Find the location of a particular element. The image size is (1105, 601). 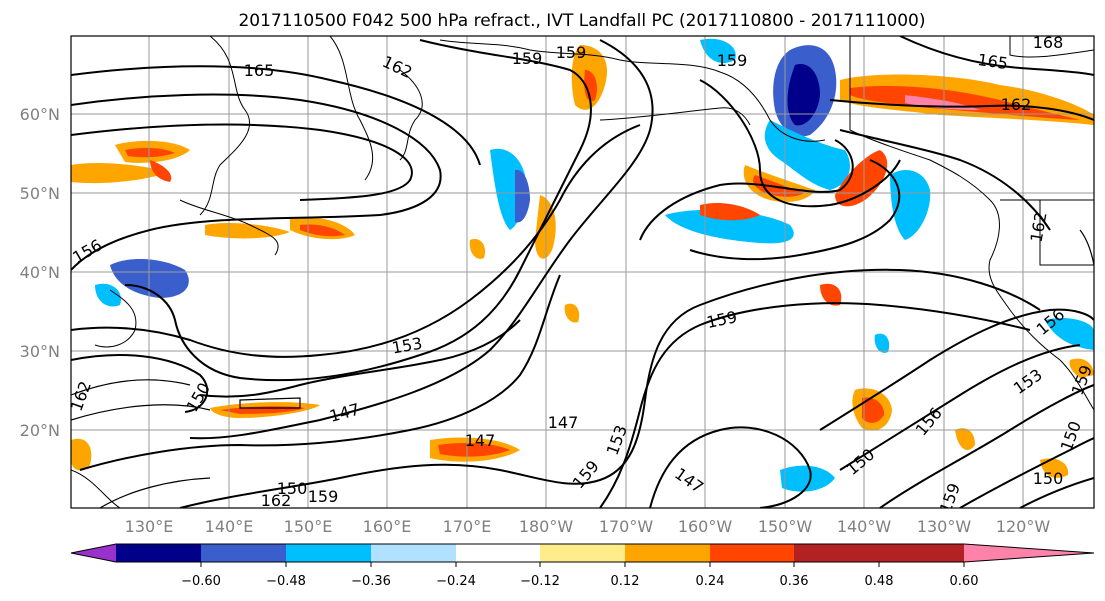

contour-label: 147 is located at coordinates (480, 440).